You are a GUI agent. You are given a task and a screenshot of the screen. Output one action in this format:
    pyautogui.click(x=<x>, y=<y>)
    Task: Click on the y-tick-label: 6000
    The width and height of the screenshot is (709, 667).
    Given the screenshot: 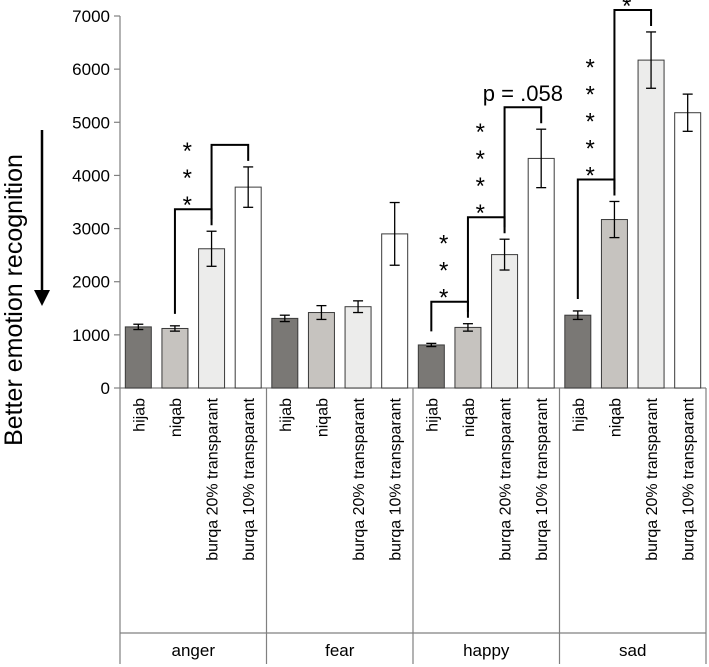 What is the action you would take?
    pyautogui.click(x=91, y=69)
    